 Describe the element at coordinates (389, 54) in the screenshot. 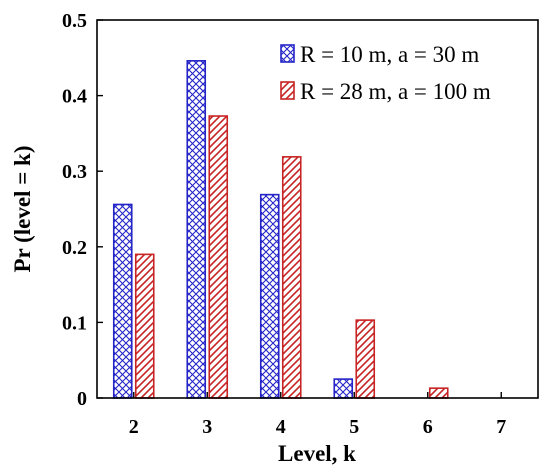

I see `legend-label-series-1: R = 10 m, a = 30 m` at that location.